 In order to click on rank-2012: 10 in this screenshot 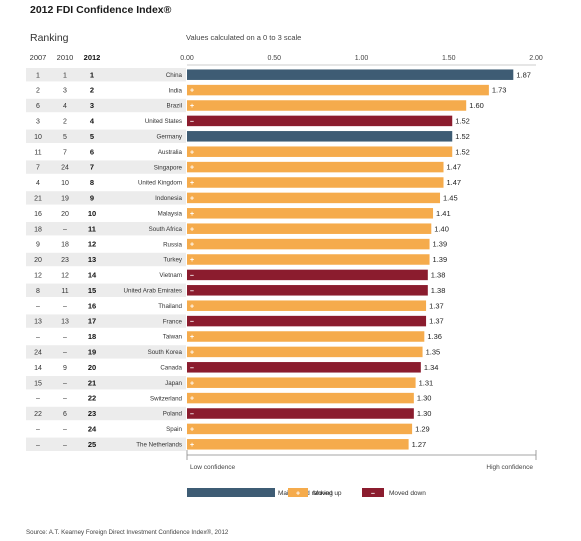, I will do `click(92, 213)`.